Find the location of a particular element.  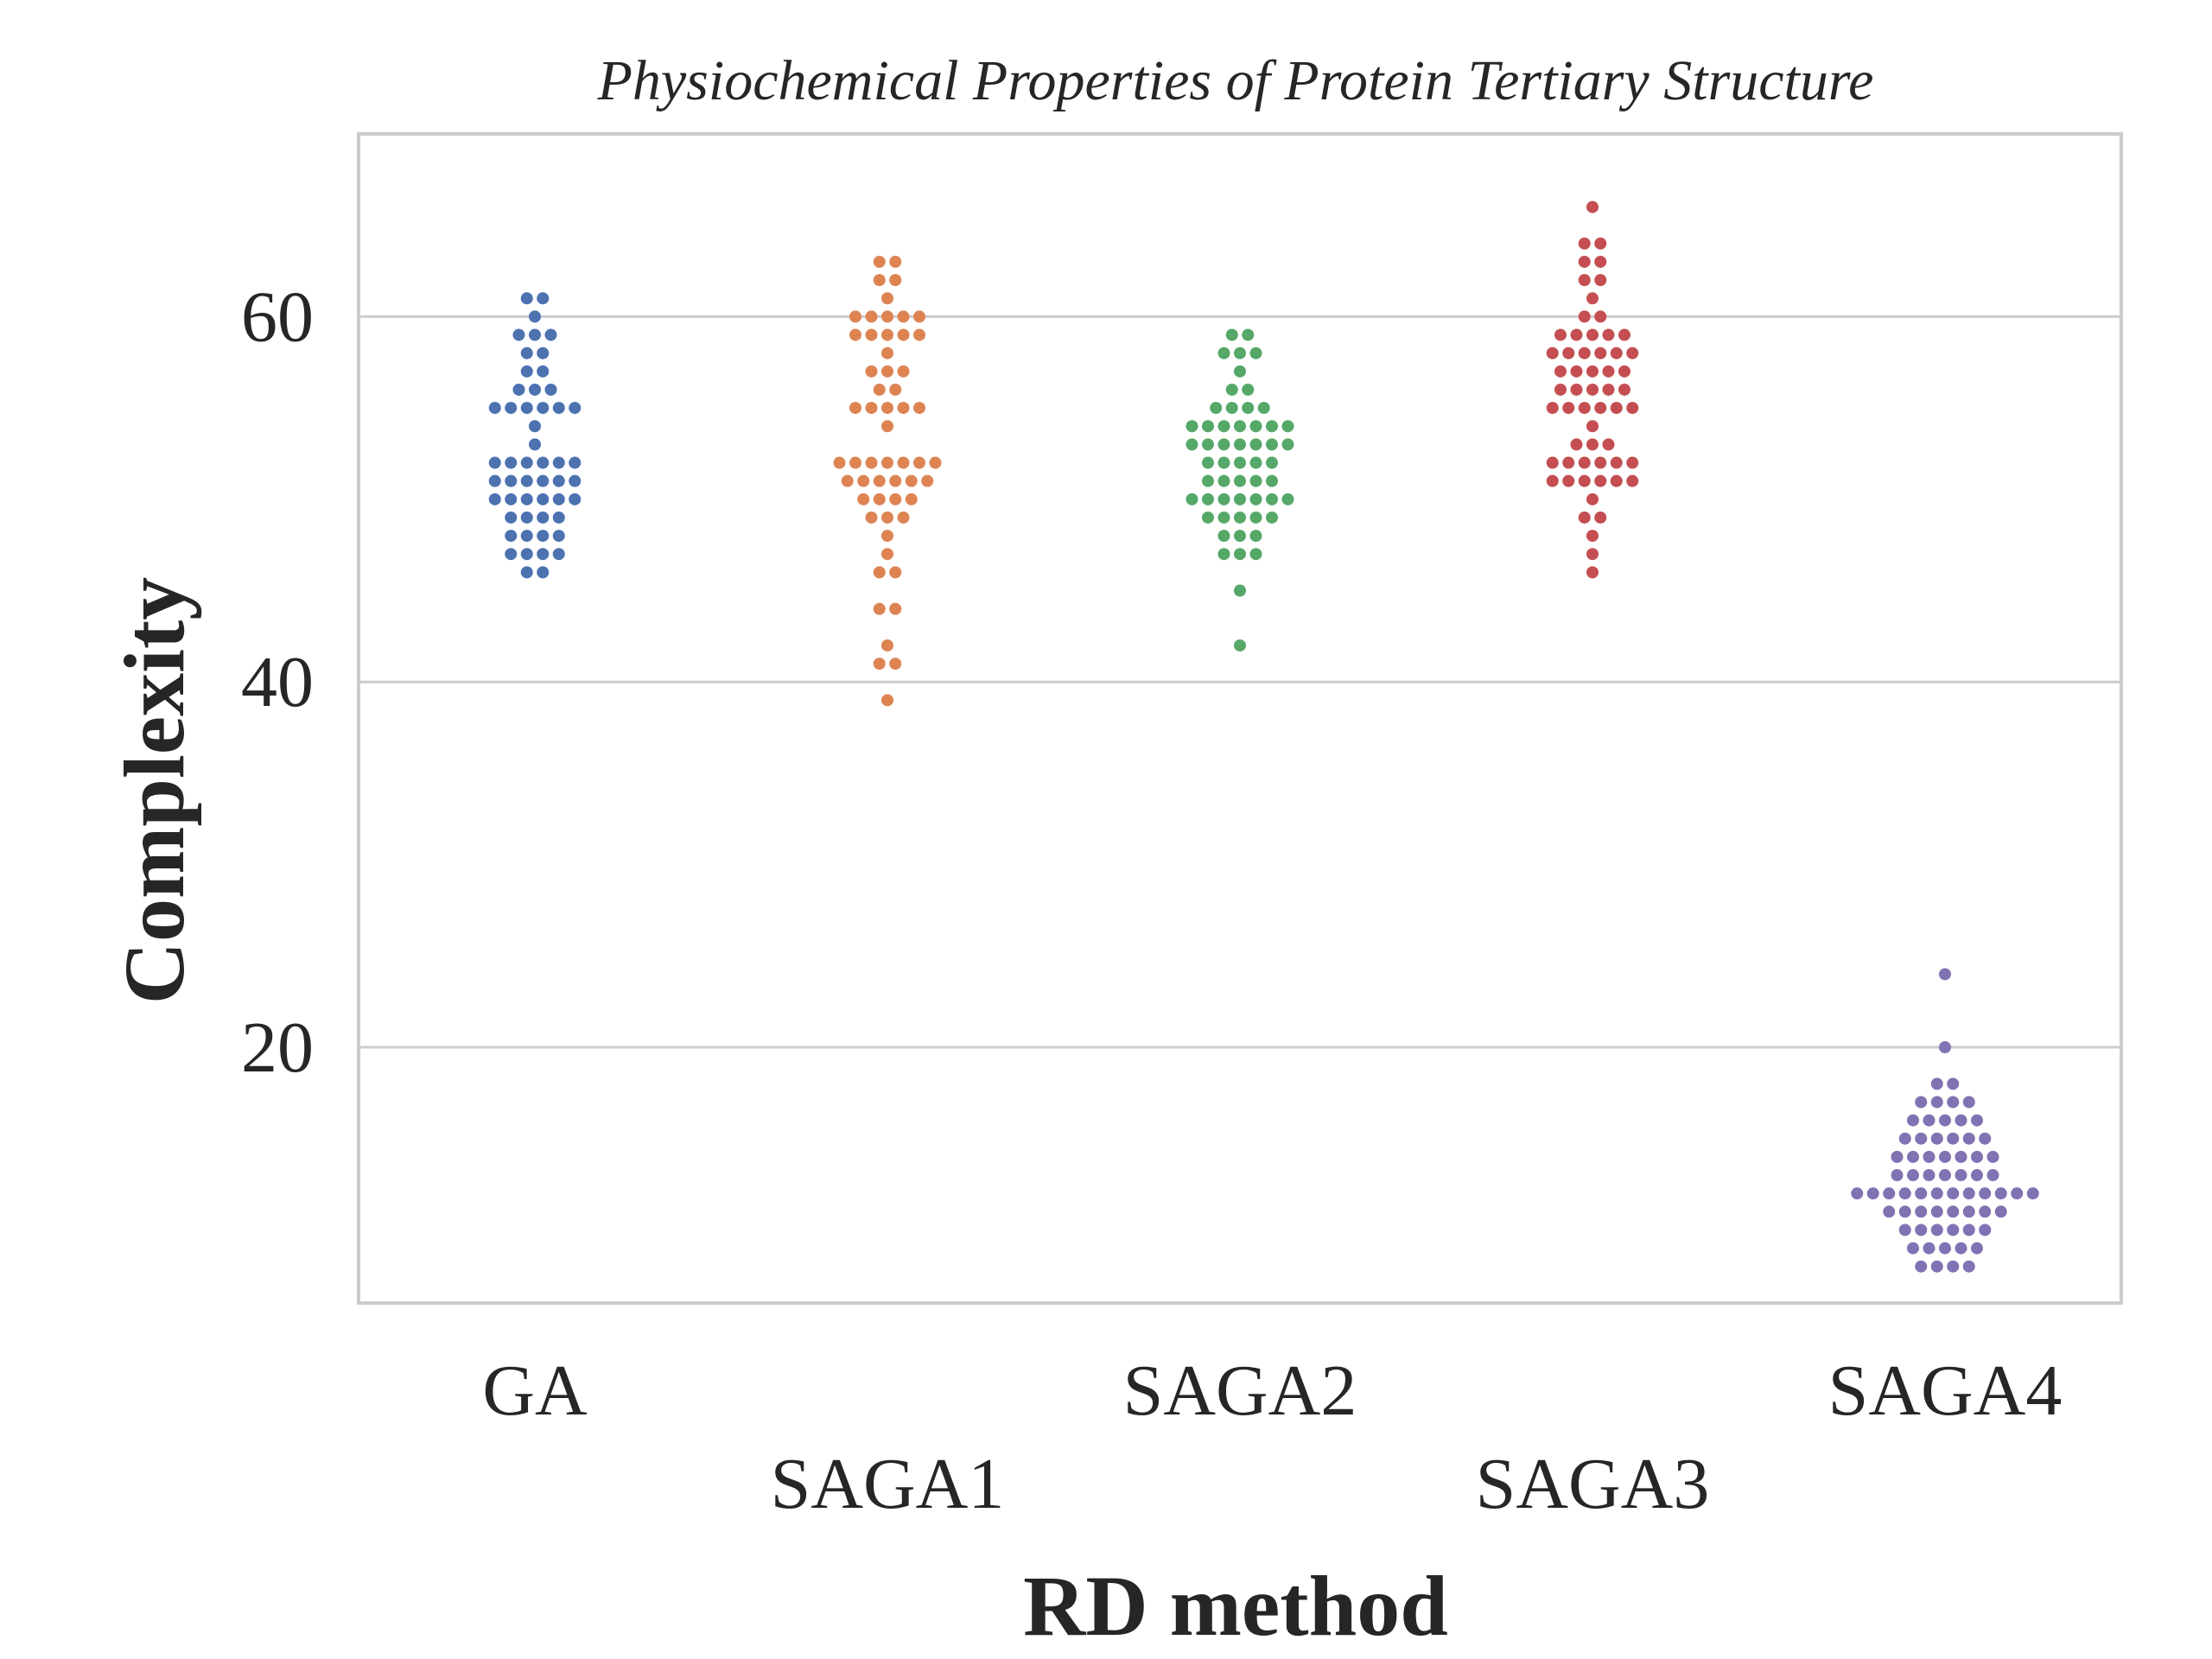

series-SAGA4 is located at coordinates (1945, 1120).